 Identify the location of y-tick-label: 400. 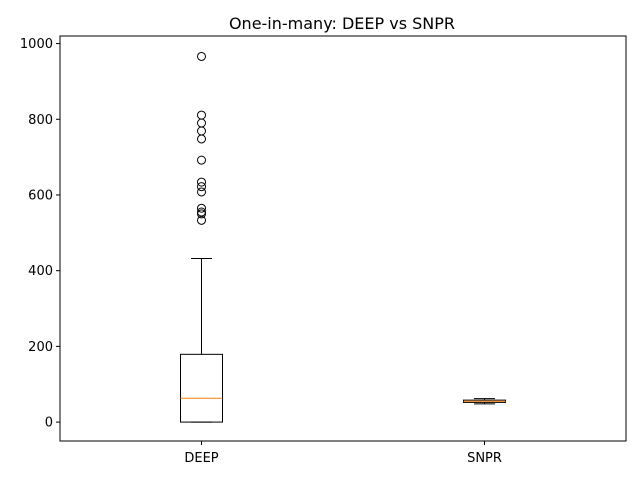
(40, 271).